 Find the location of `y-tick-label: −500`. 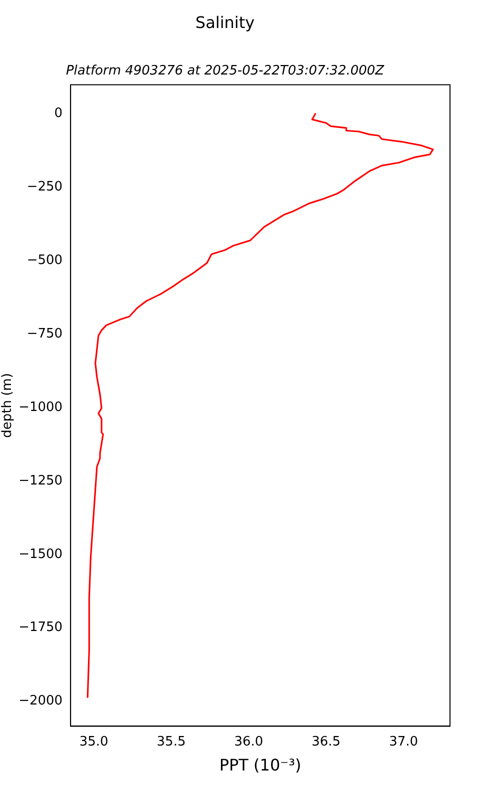

y-tick-label: −500 is located at coordinates (44, 260).